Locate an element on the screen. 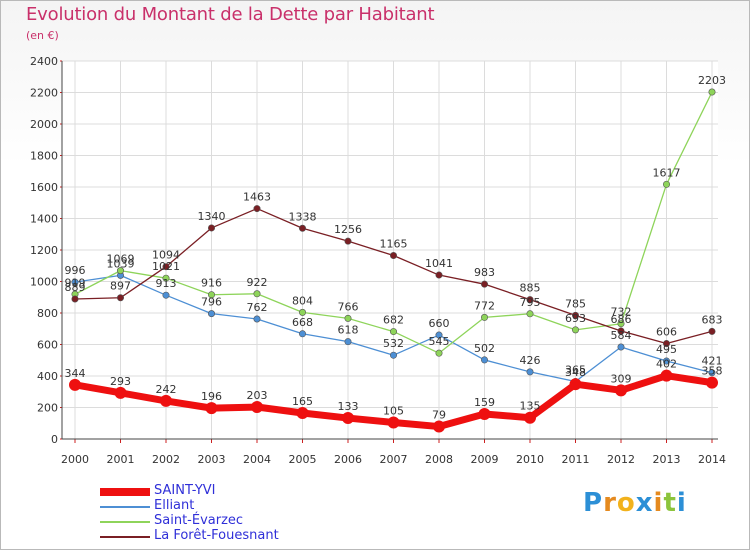  data-label-2: 796 is located at coordinates (211, 302).